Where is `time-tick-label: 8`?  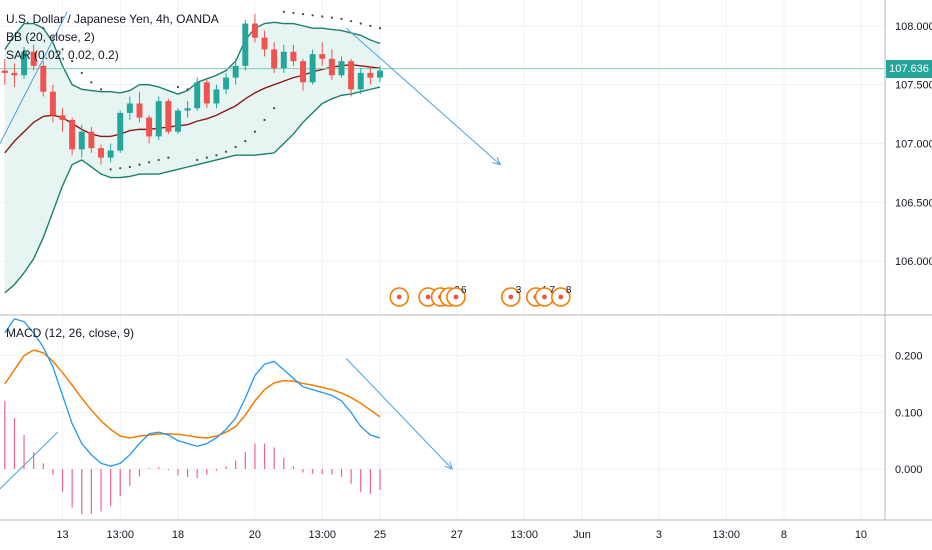
time-tick-label: 8 is located at coordinates (784, 535).